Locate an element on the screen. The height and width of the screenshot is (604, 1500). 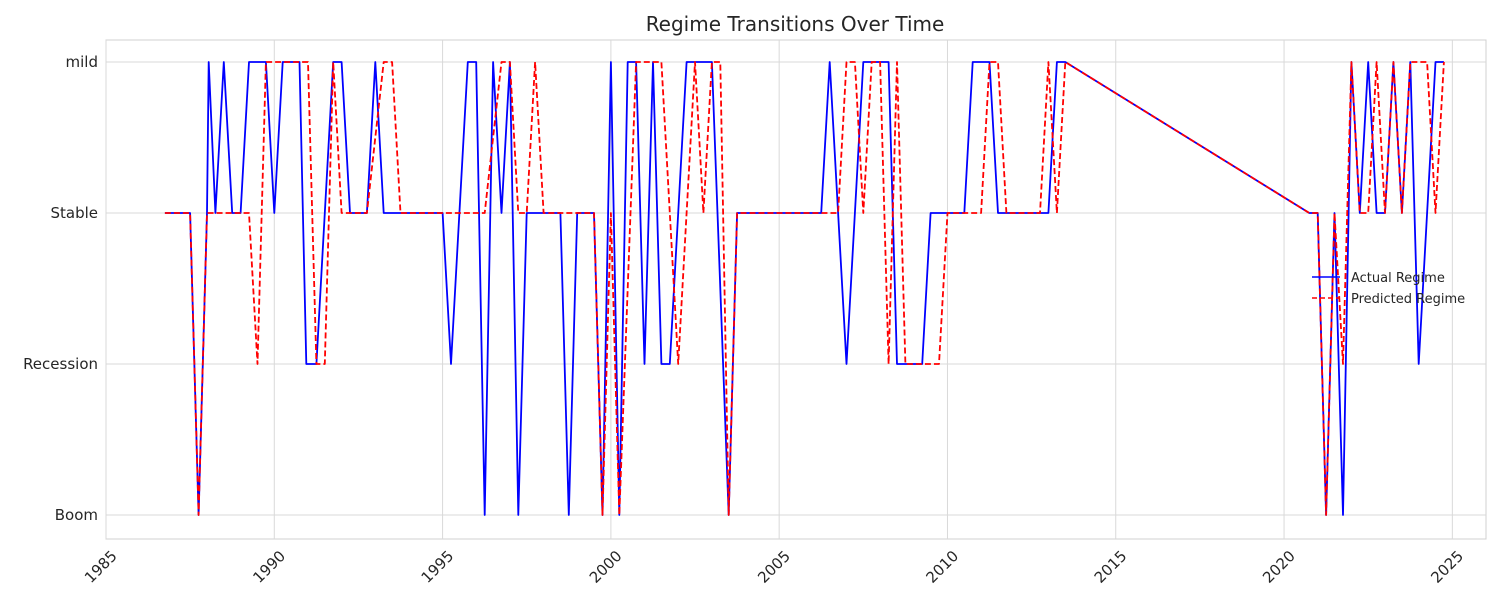
x-tick-label: 2015 is located at coordinates (1111, 567).